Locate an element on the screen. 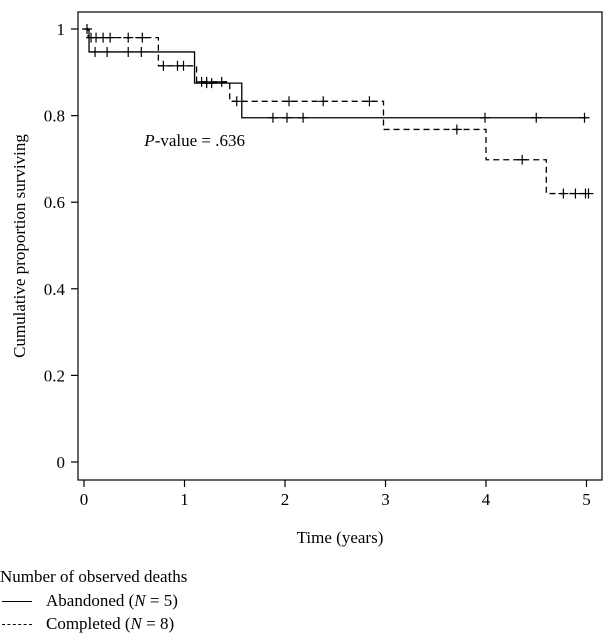 The image size is (603, 637). solid-line-swatch is located at coordinates (17, 601).